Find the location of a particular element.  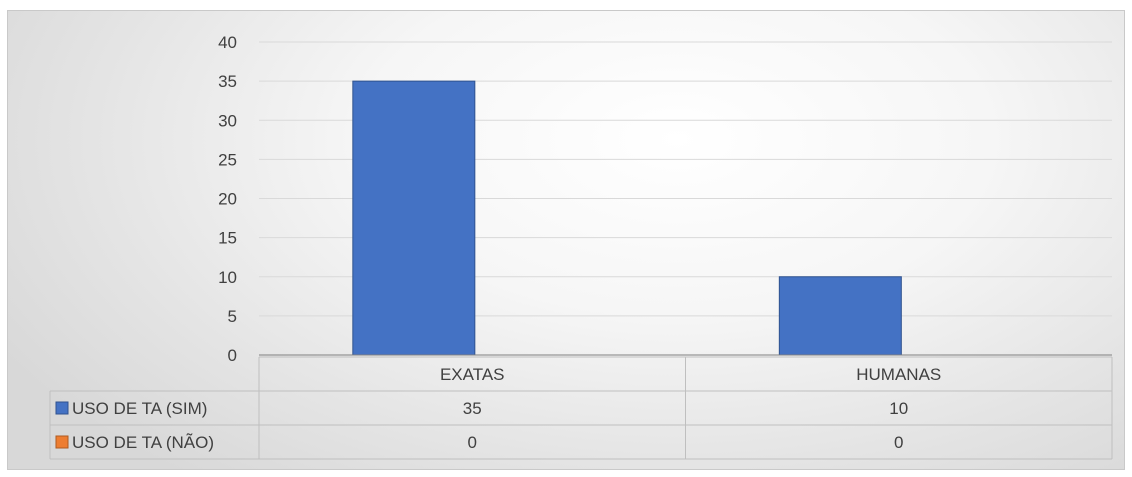

y-tick-label: 20 is located at coordinates (227, 199).